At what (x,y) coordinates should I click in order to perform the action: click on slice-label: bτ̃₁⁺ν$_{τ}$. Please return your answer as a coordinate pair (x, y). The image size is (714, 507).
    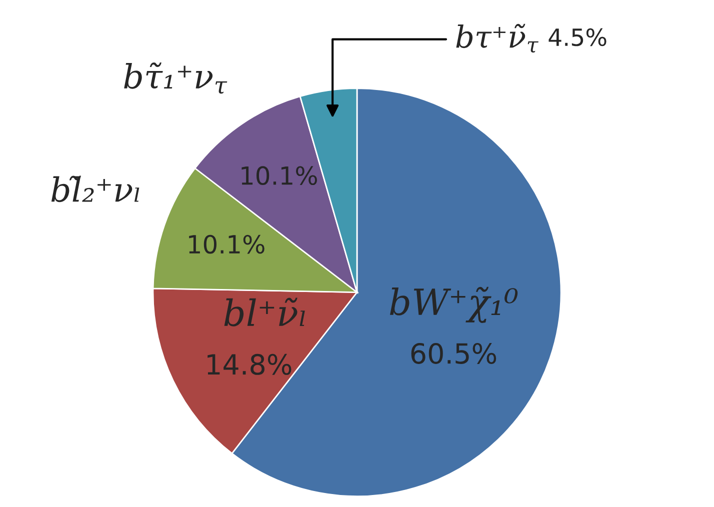
    Looking at the image, I should click on (176, 78).